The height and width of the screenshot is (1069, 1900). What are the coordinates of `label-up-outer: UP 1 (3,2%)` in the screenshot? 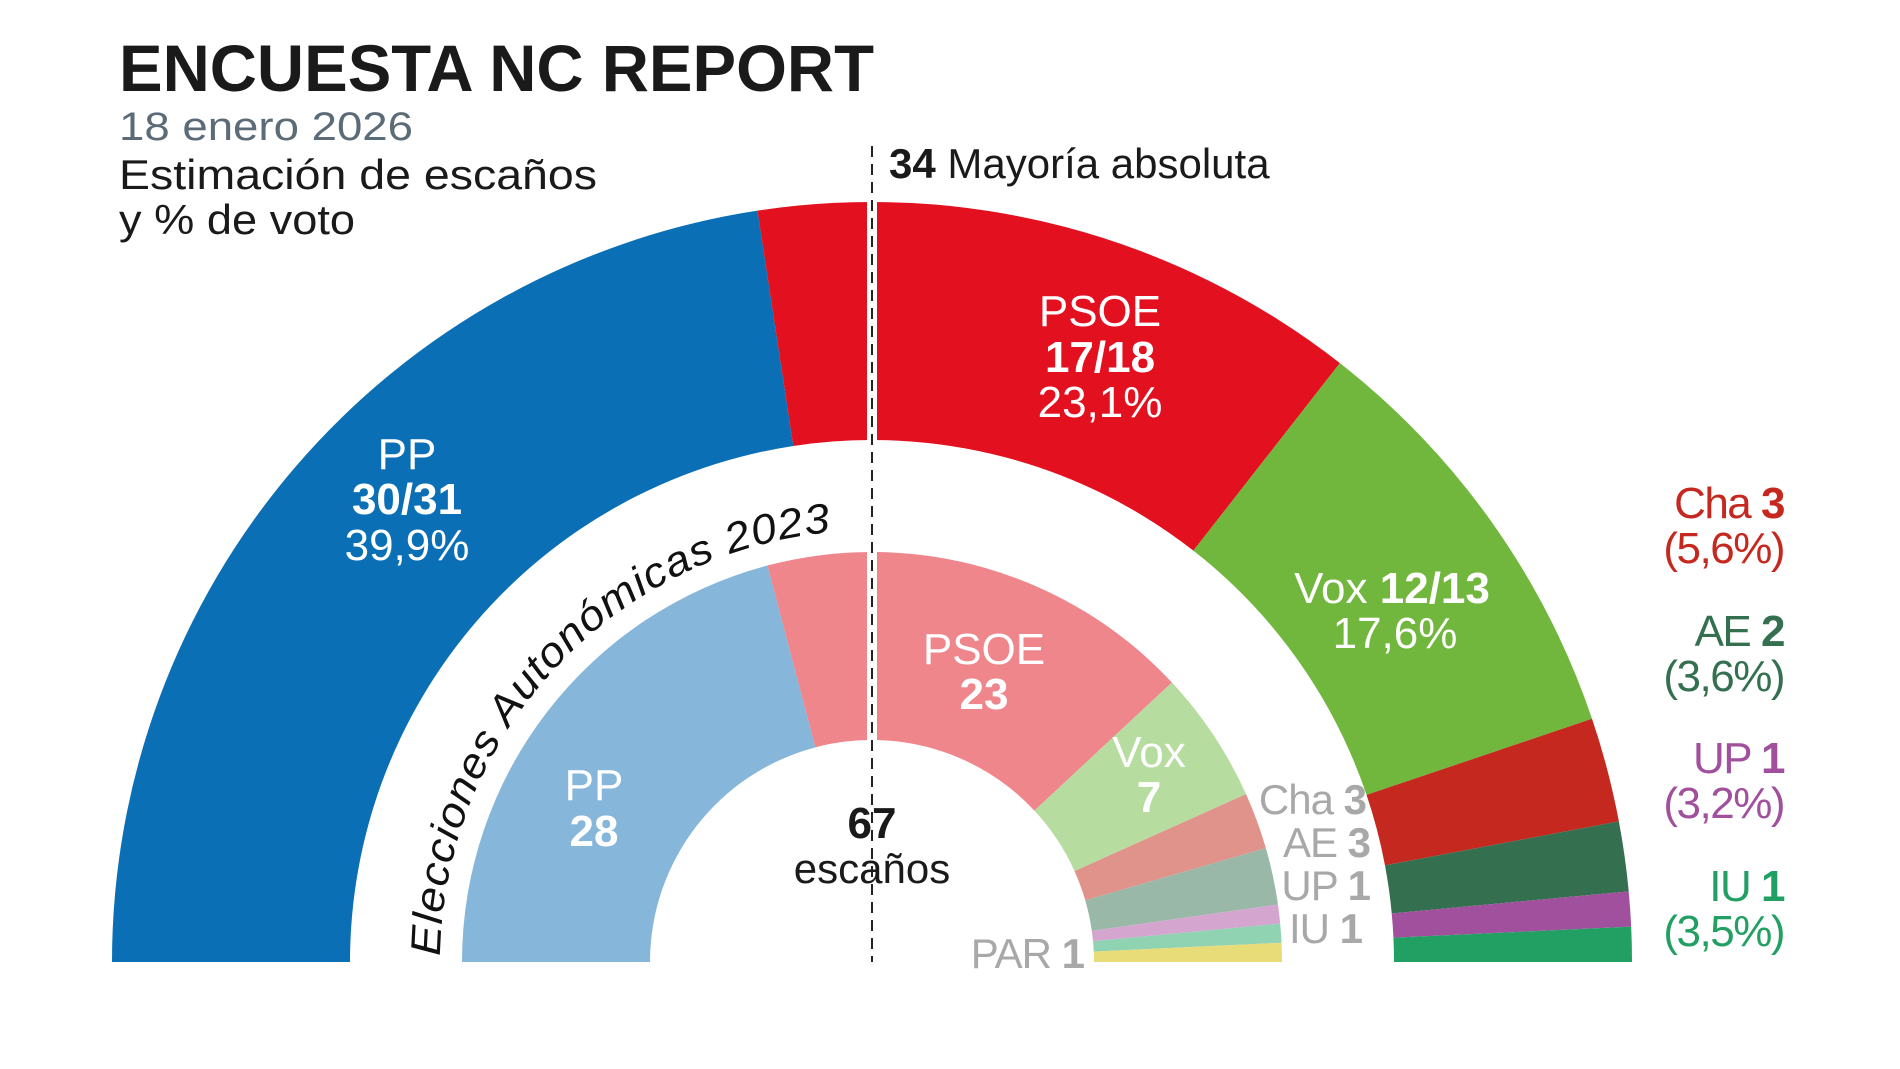 It's located at (1724, 781).